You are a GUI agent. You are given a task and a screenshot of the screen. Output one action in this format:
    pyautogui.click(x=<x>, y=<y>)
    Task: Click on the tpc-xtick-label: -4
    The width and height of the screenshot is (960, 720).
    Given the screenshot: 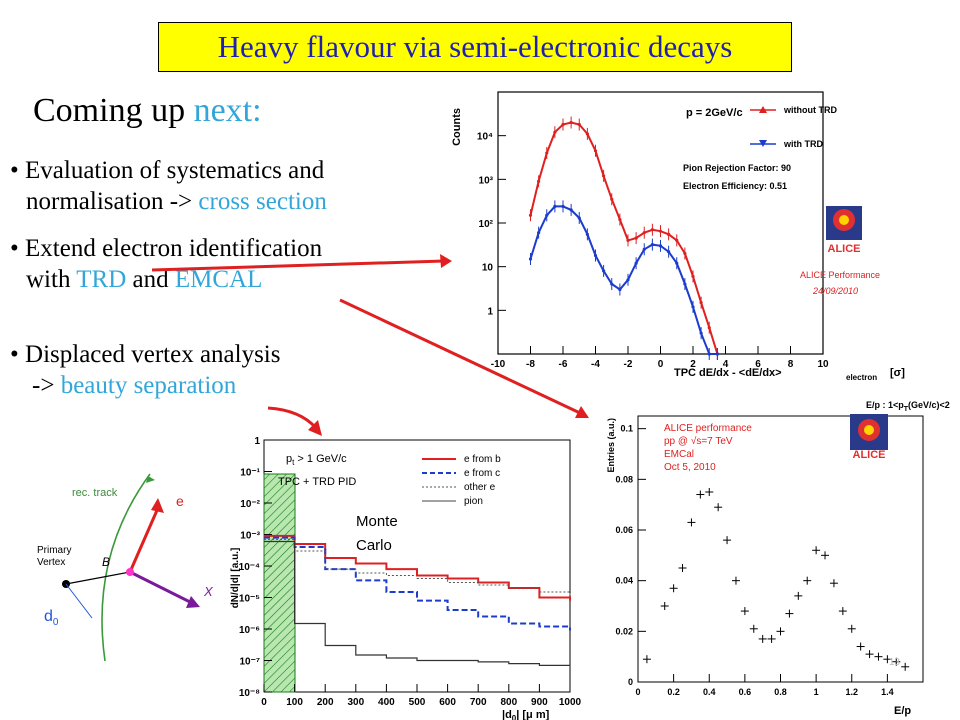 What is the action you would take?
    pyautogui.click(x=595, y=364)
    